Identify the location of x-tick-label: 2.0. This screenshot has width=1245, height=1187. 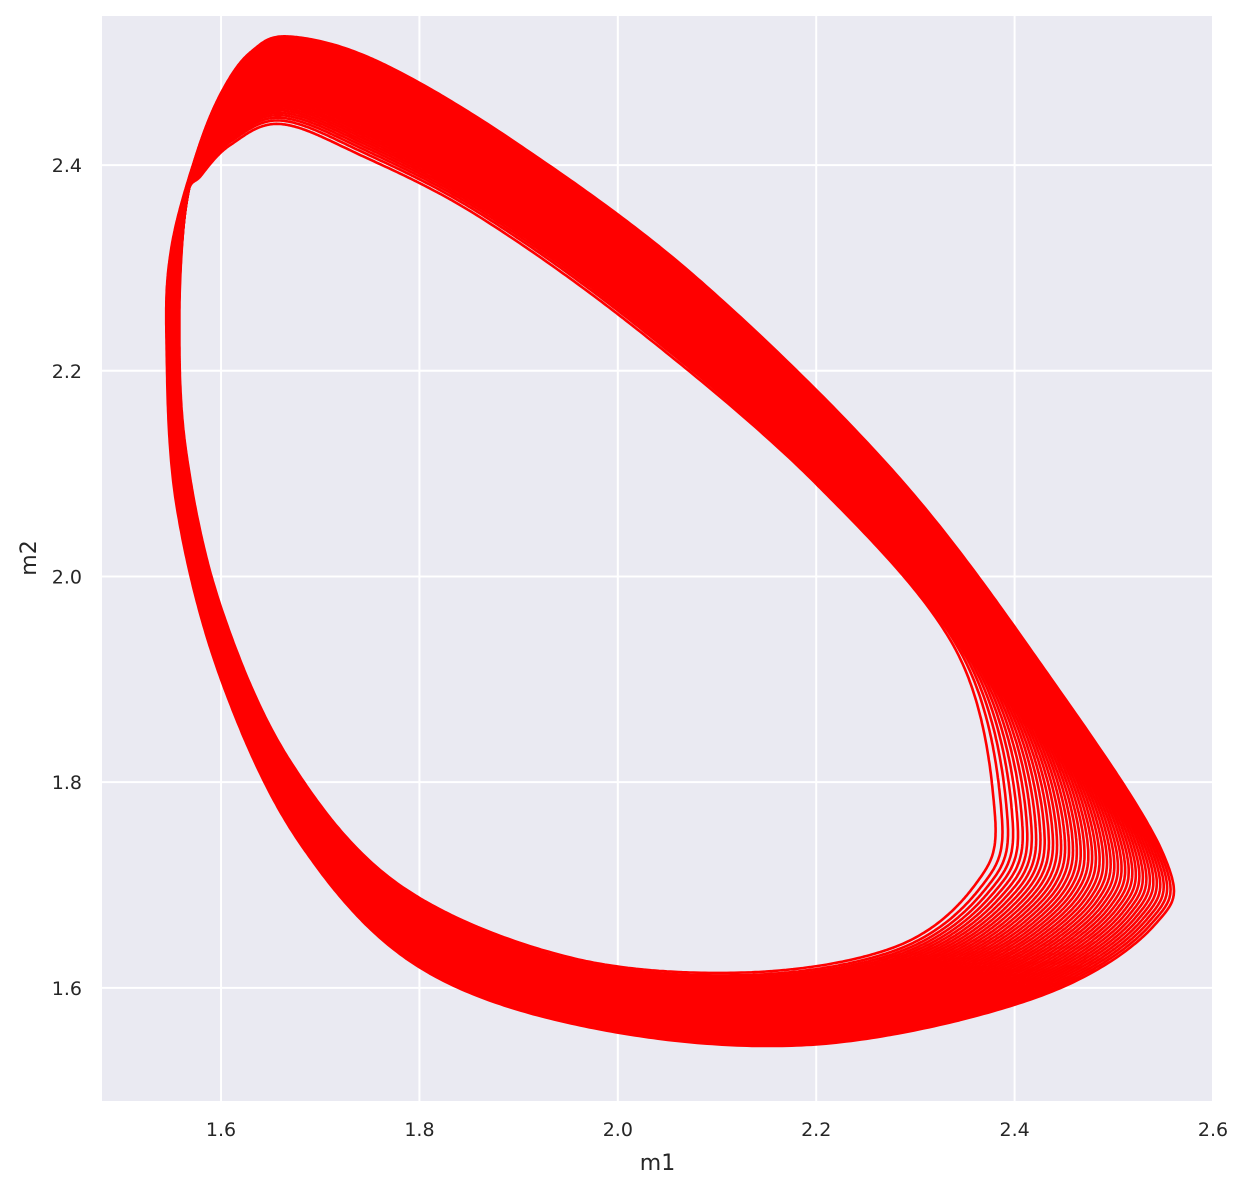
(618, 1130).